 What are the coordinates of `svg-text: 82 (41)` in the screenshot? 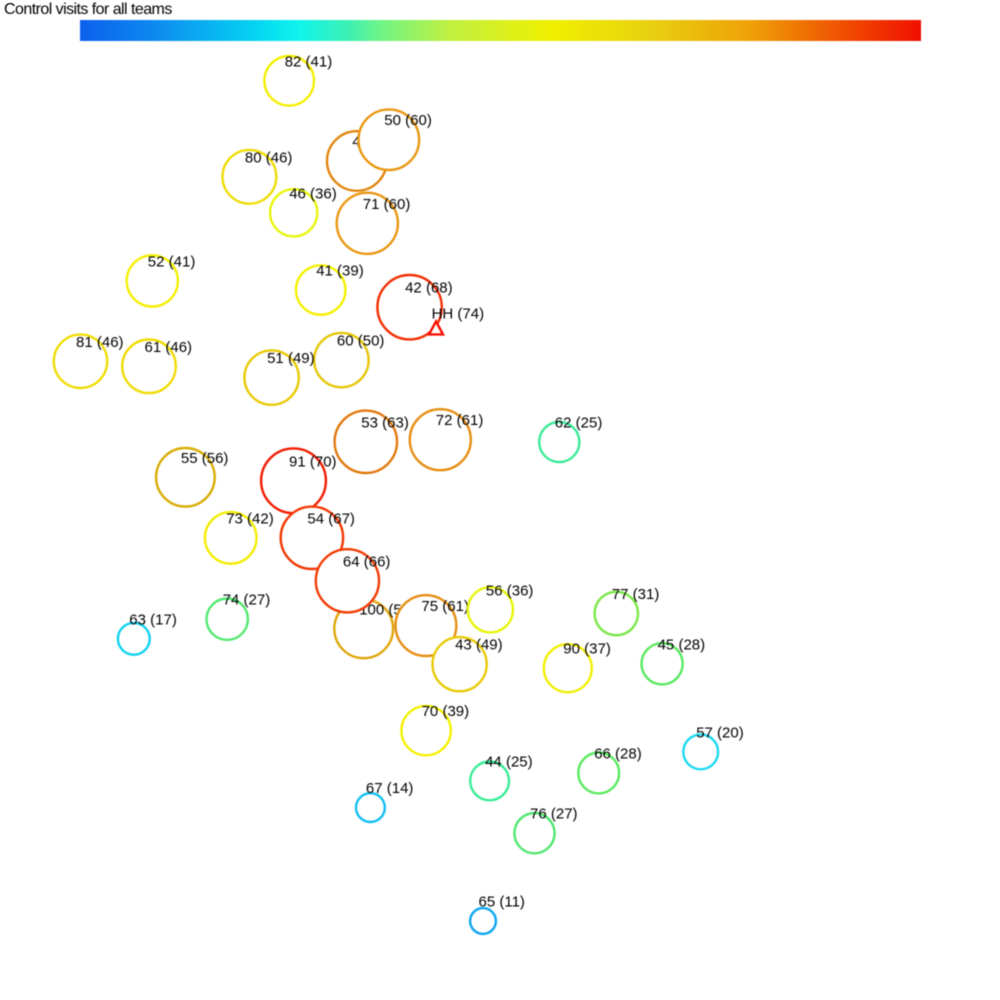 It's located at (309, 61).